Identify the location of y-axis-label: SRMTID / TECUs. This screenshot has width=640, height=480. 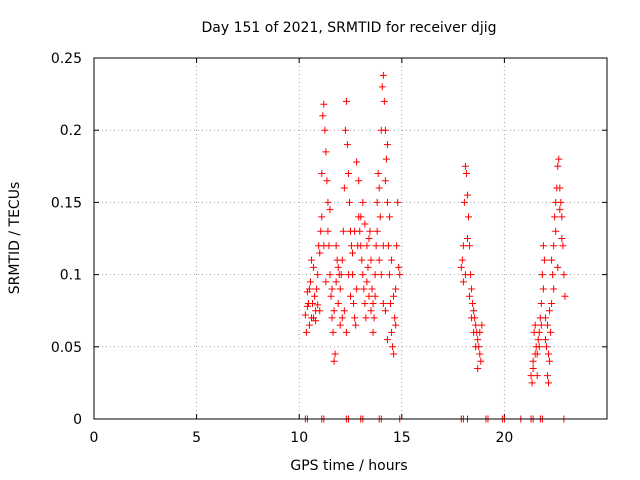
(15, 238).